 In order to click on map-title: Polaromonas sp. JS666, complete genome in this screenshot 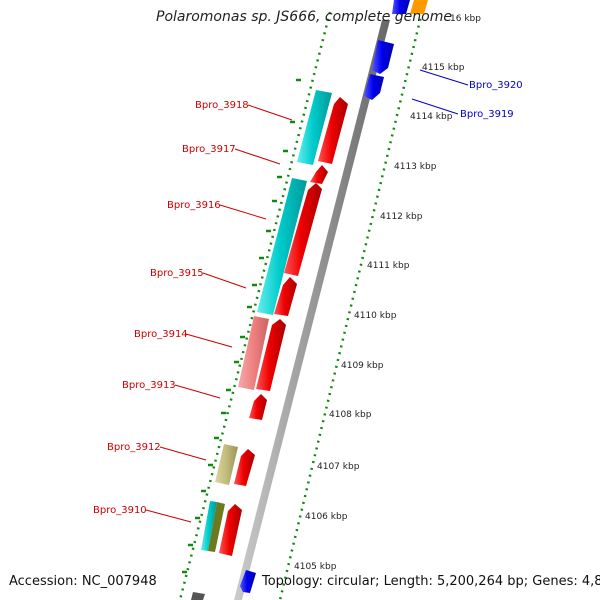, I will do `click(304, 17)`.